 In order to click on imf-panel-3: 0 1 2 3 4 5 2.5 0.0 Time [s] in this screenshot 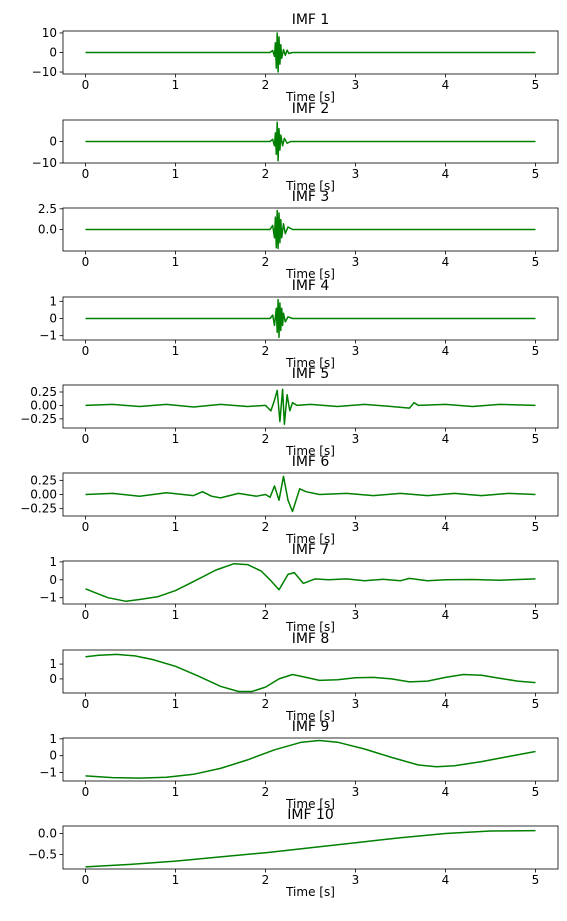, I will do `click(298, 241)`.